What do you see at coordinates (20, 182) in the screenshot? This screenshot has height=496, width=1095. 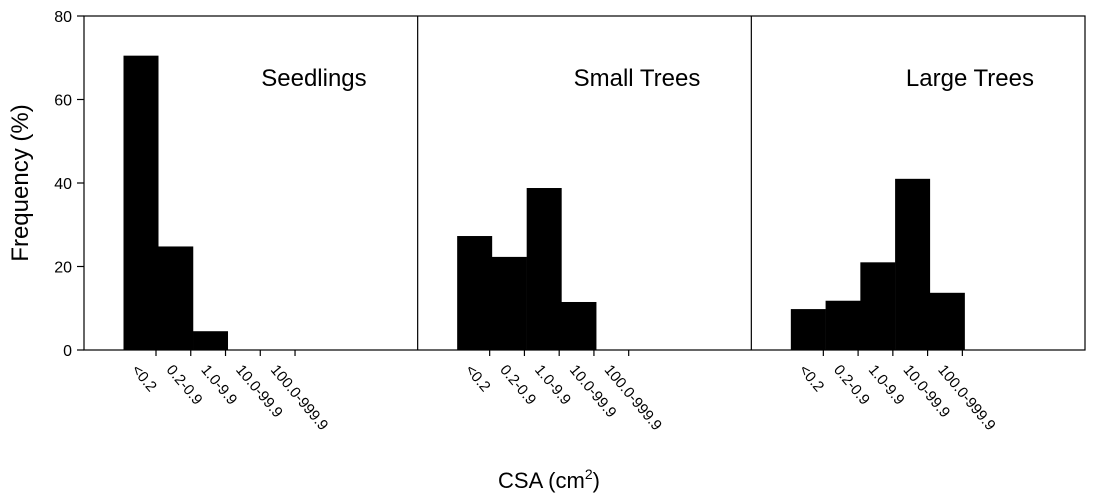 I see `y-axis-label: Frequency (%)` at bounding box center [20, 182].